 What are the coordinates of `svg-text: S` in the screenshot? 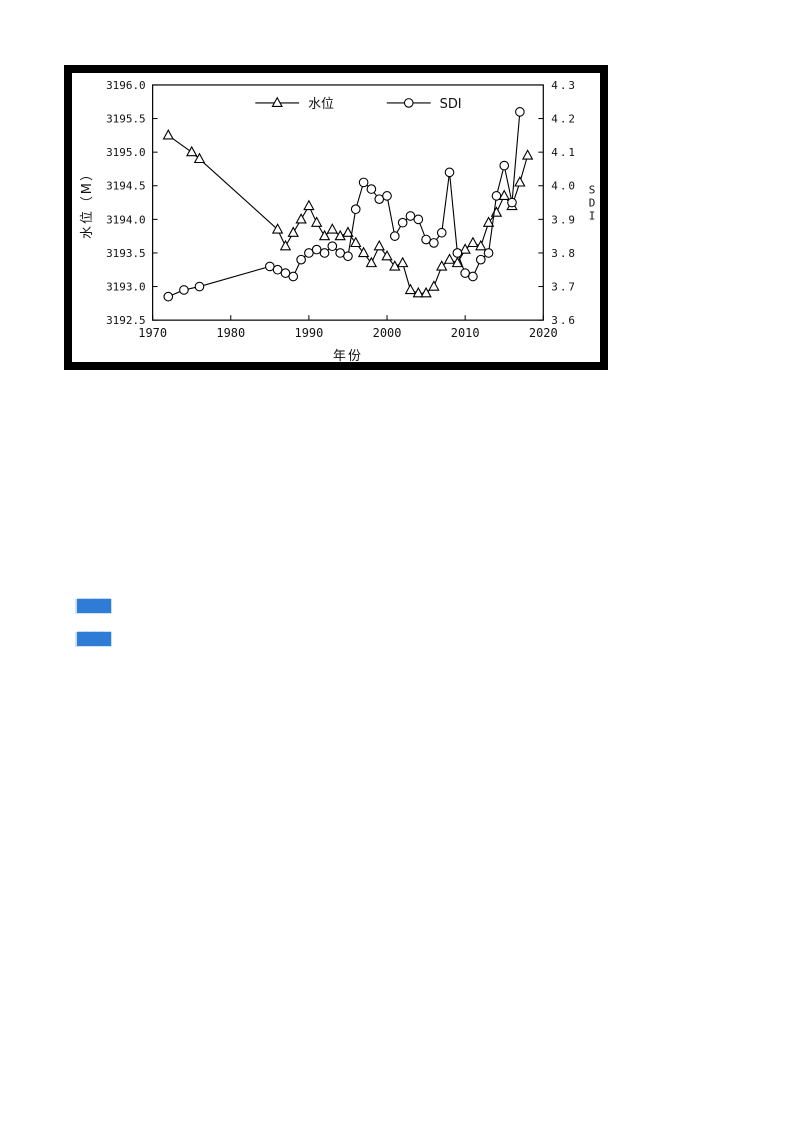 It's located at (592, 190).